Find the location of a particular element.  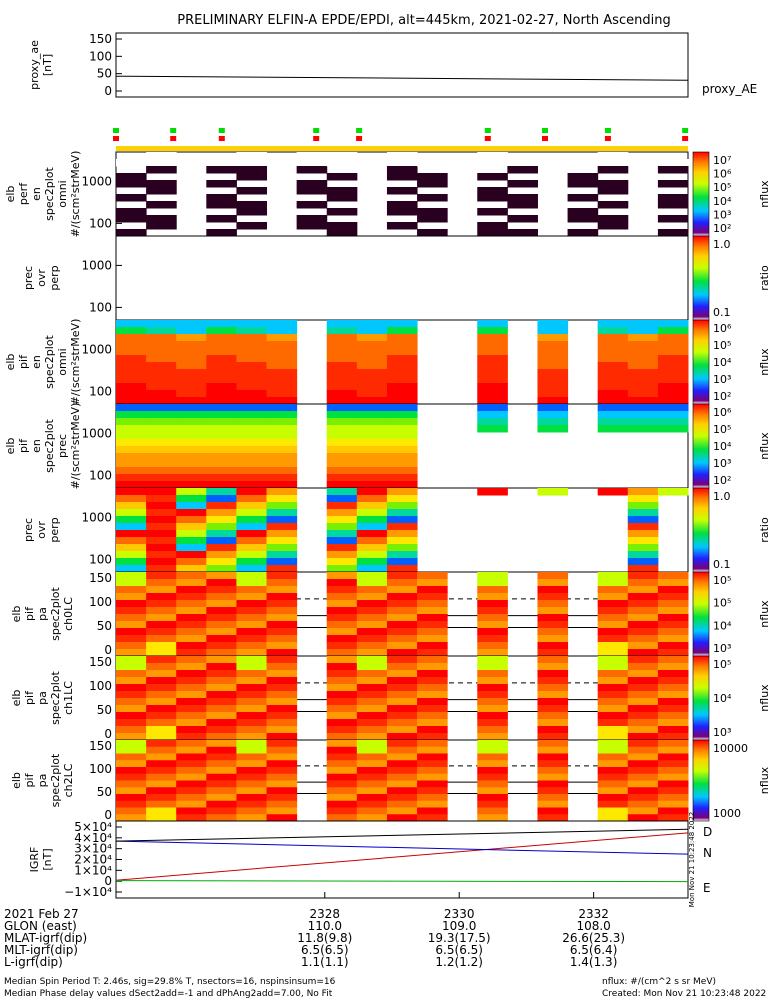

spectro-cell-p3-c12-r3 is located at coordinates (492, 345).